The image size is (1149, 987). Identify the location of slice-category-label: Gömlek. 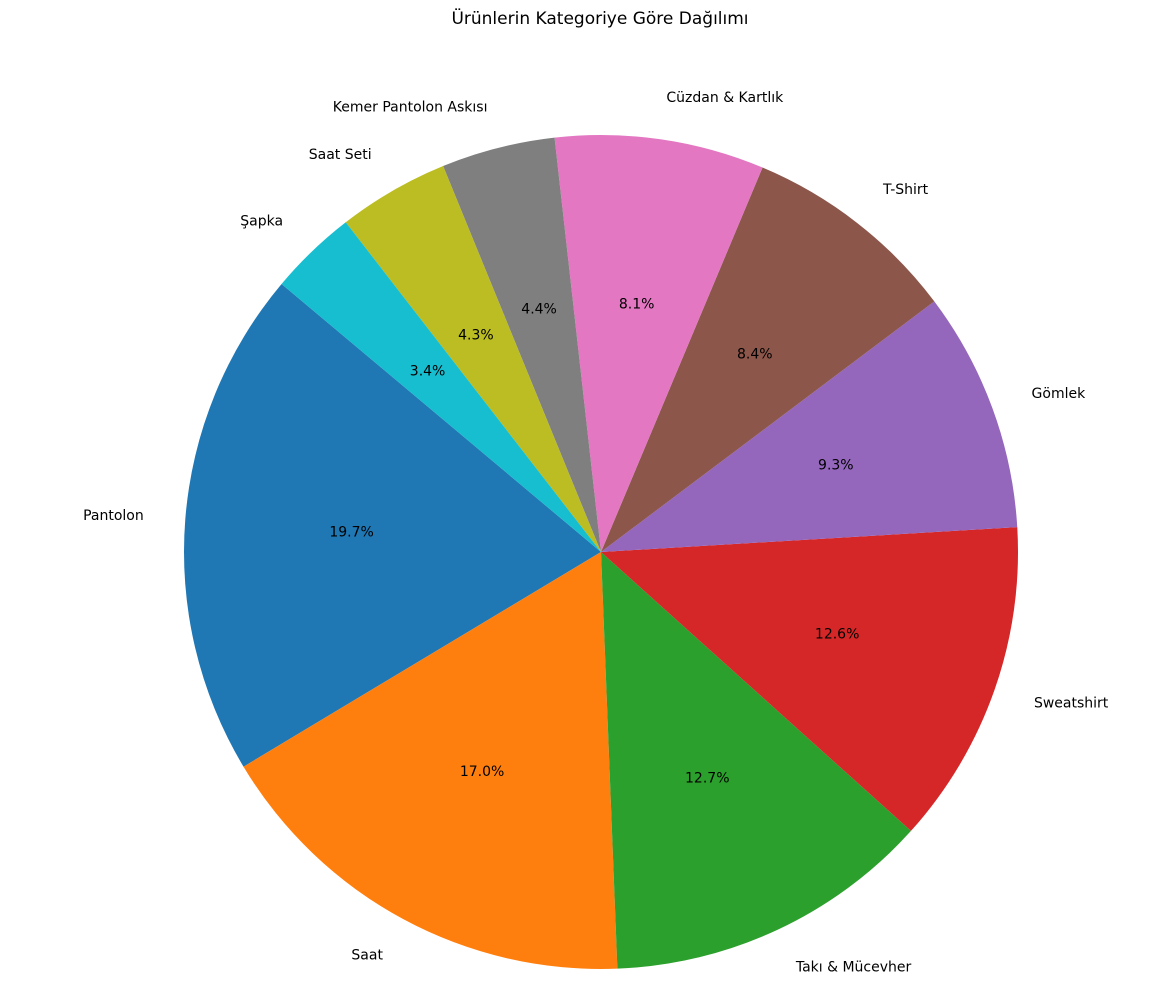
(1059, 394).